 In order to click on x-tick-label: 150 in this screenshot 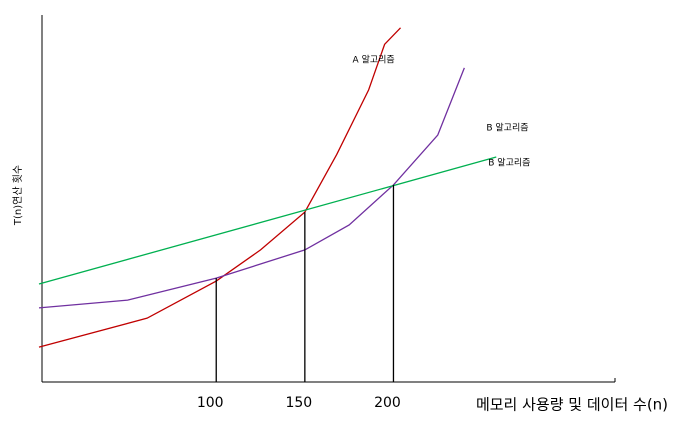, I will do `click(298, 403)`.